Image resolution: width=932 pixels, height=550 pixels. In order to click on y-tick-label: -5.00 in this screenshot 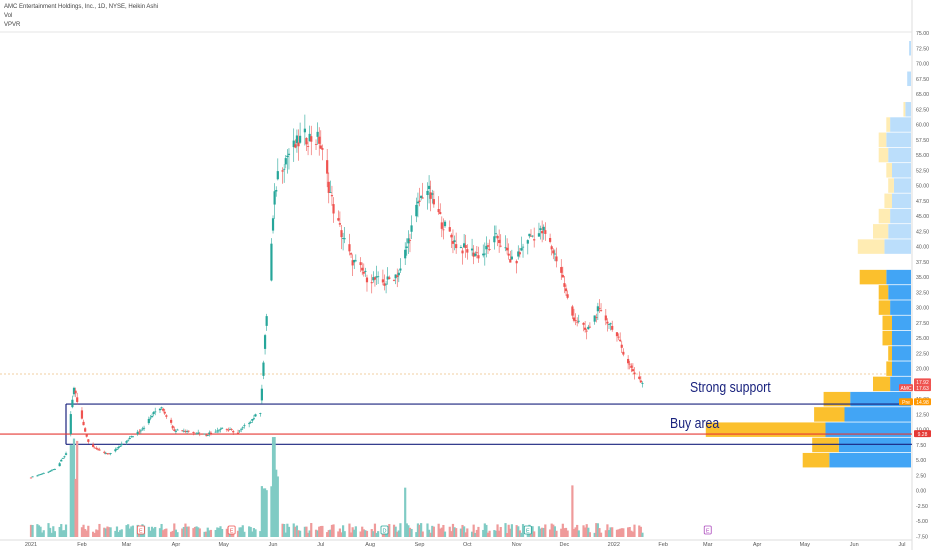, I will do `click(922, 522)`.